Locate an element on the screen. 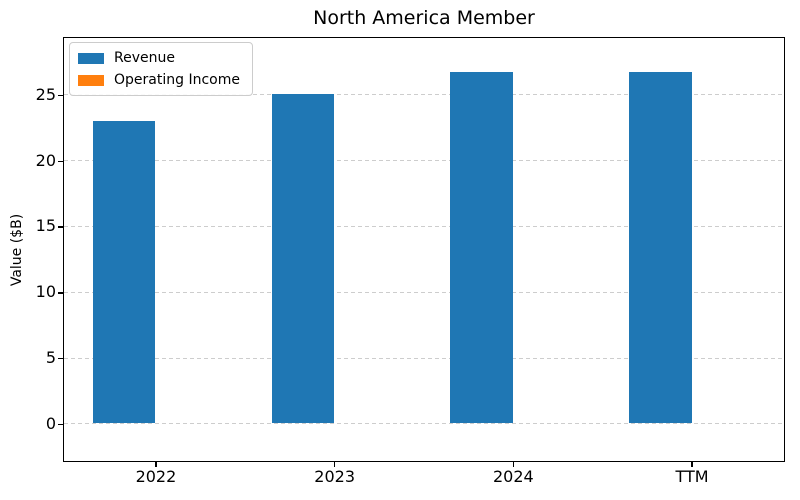 The width and height of the screenshot is (800, 500). x-tick-label: TTM is located at coordinates (692, 476).